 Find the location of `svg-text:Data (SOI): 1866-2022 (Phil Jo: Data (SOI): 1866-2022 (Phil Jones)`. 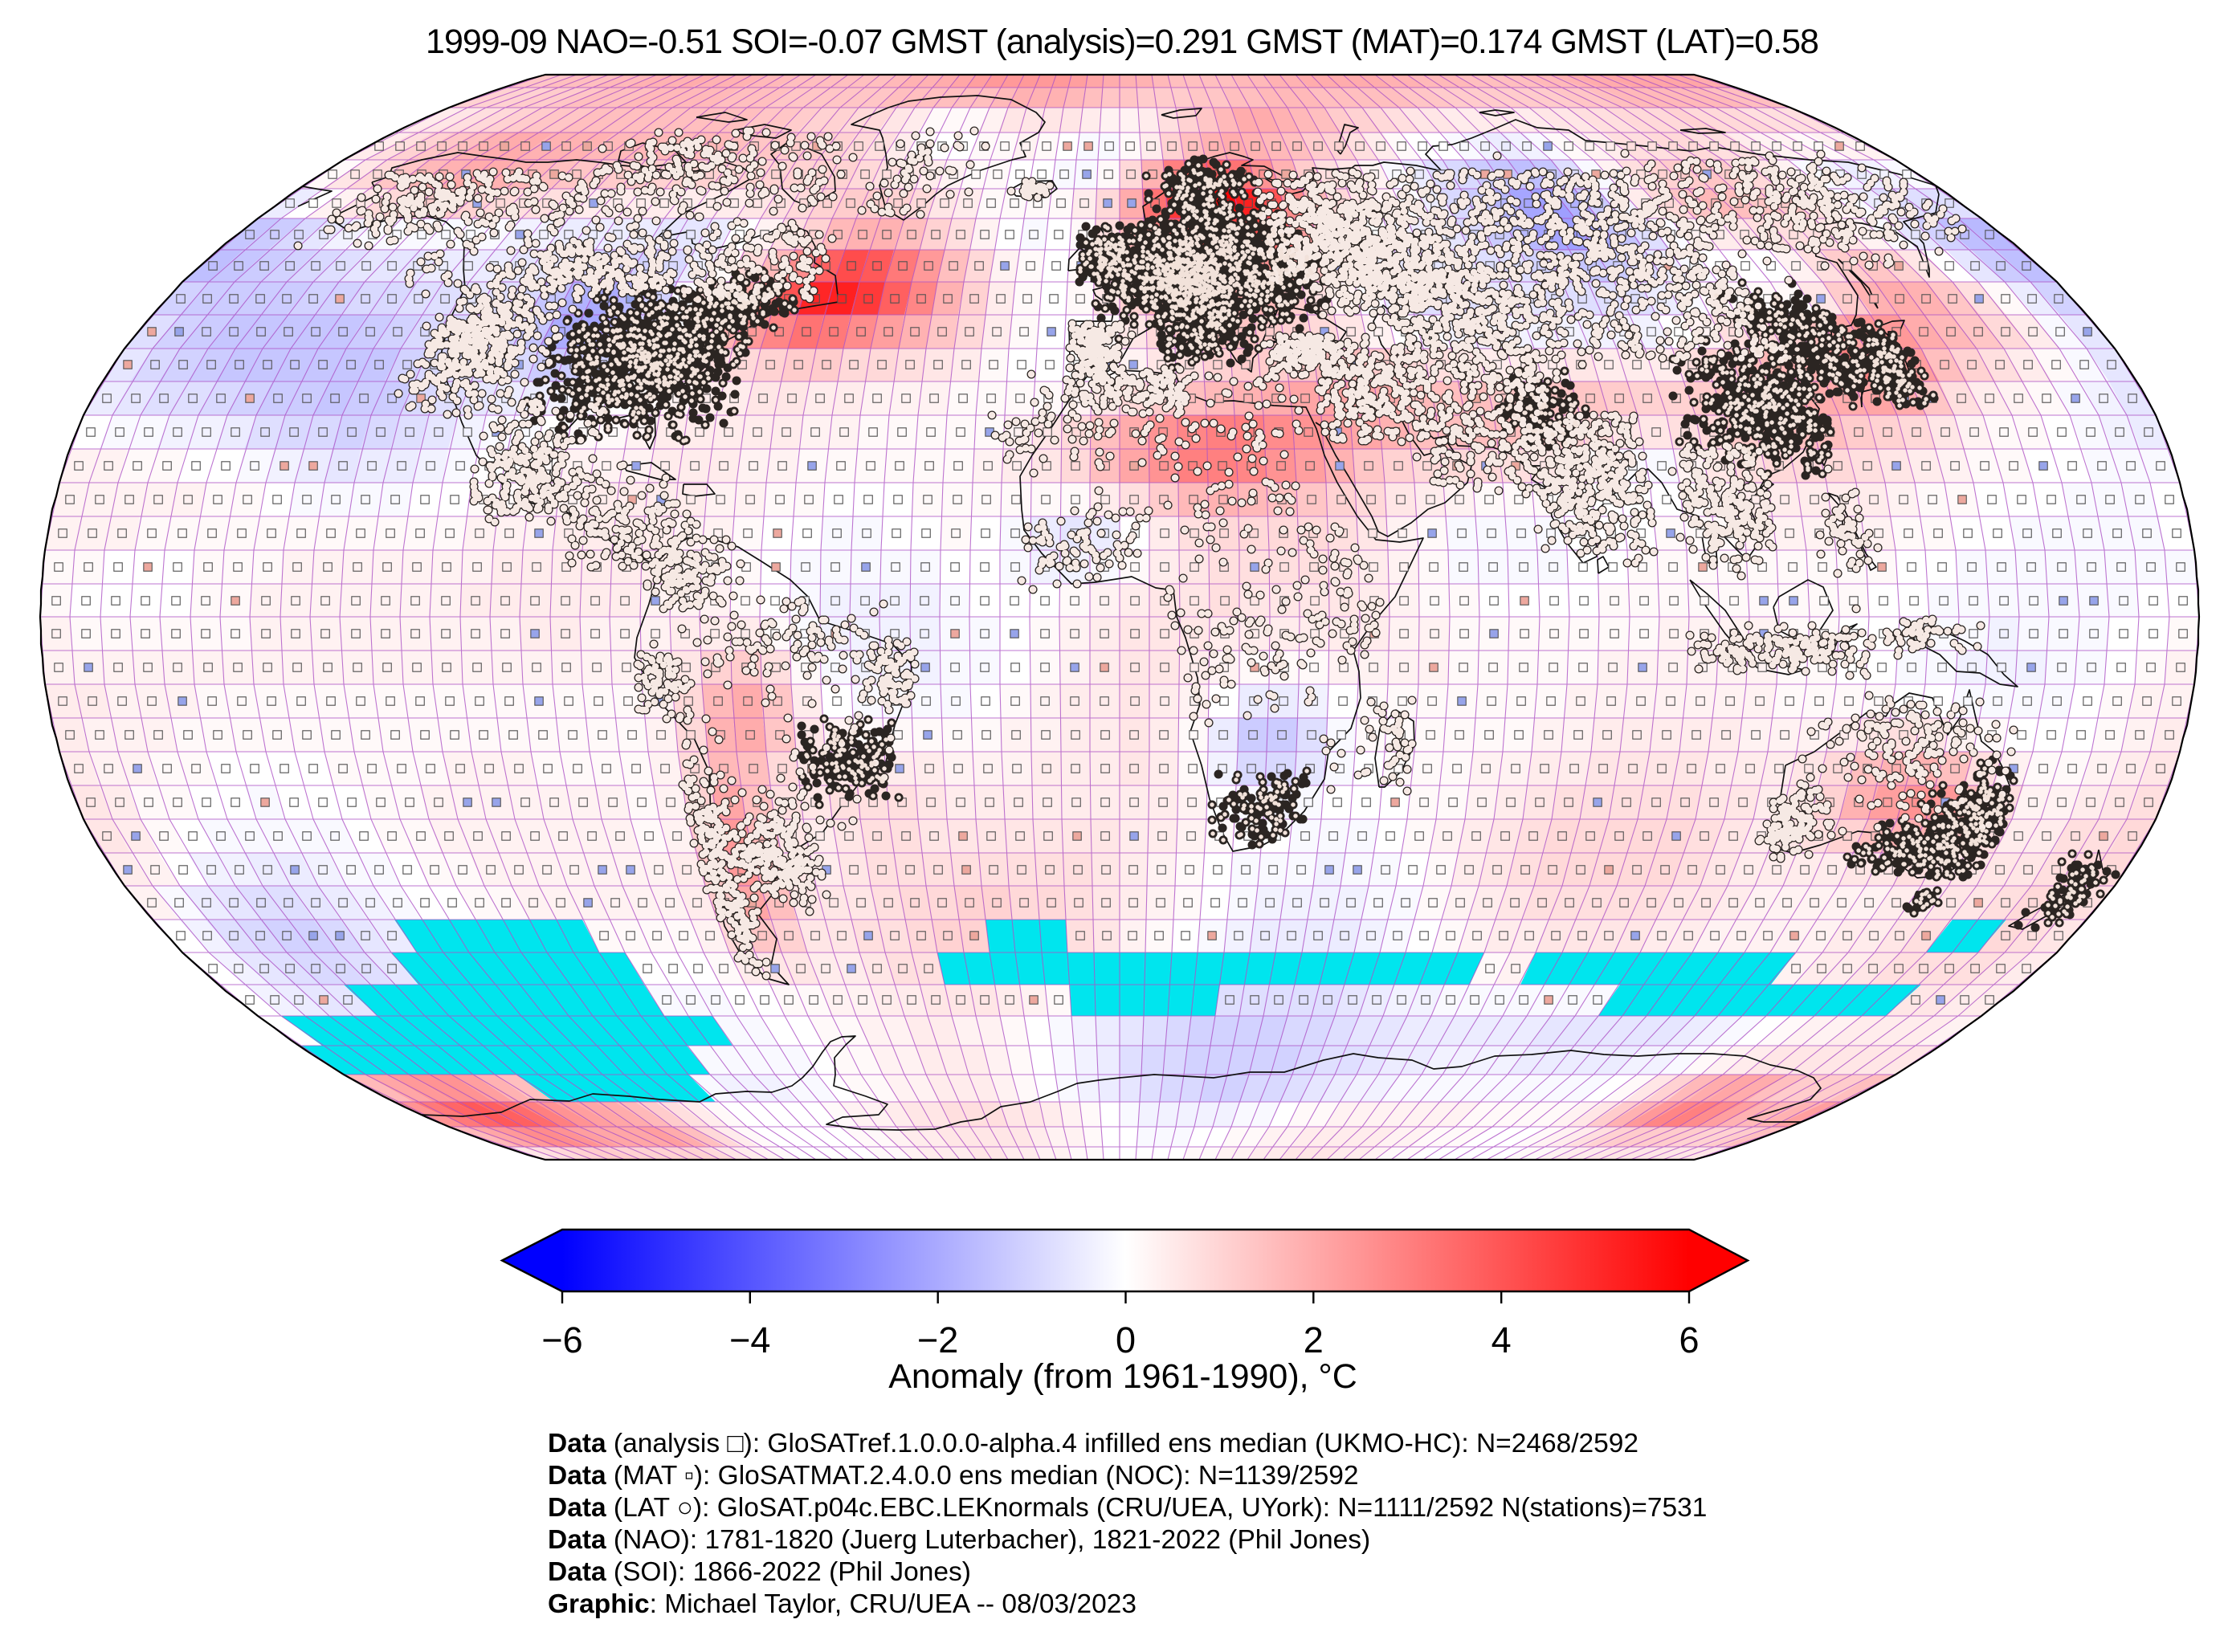

svg-text:Data (SOI): 1866-2022 (Phil Jo: Data (SOI): 1866-2022 (Phil Jones) is located at coordinates (759, 1572).